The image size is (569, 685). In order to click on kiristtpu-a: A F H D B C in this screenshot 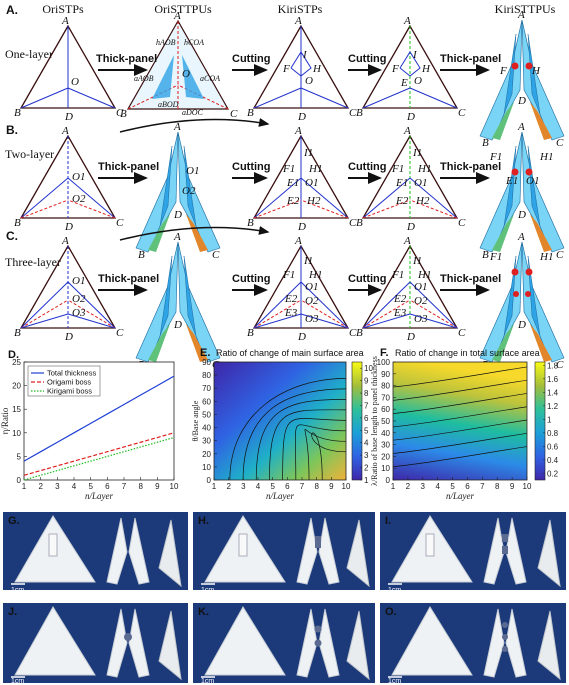, I will do `click(522, 79)`.